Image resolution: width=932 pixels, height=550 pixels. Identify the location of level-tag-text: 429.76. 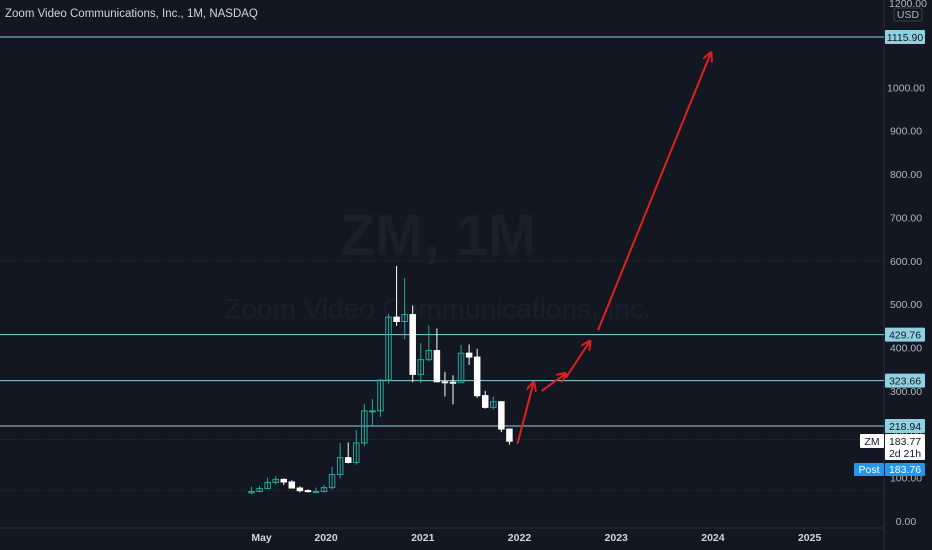
(905, 336).